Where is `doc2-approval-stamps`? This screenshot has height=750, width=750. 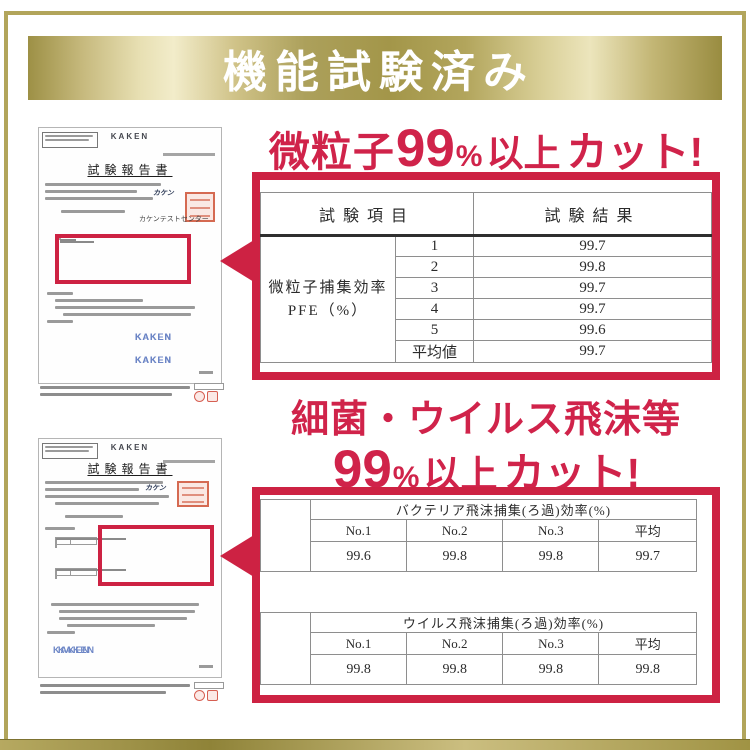 doc2-approval-stamps is located at coordinates (209, 691).